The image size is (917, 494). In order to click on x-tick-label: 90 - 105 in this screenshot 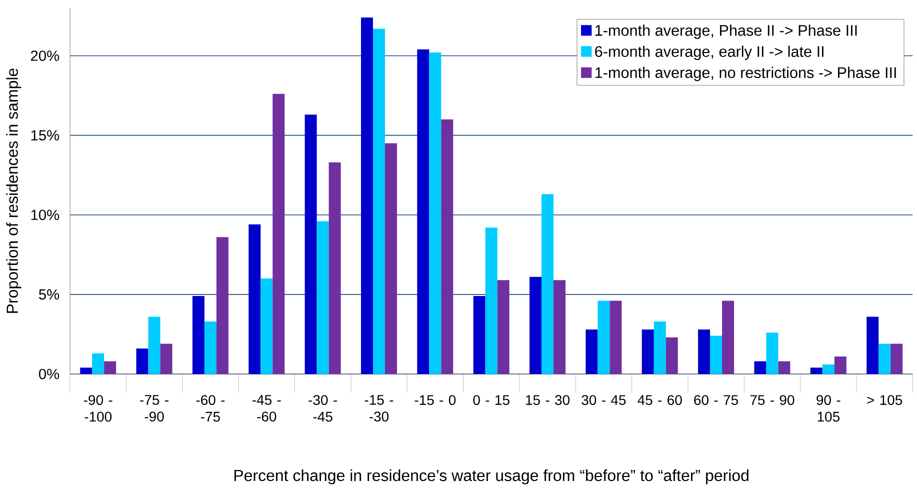, I will do `click(828, 408)`.